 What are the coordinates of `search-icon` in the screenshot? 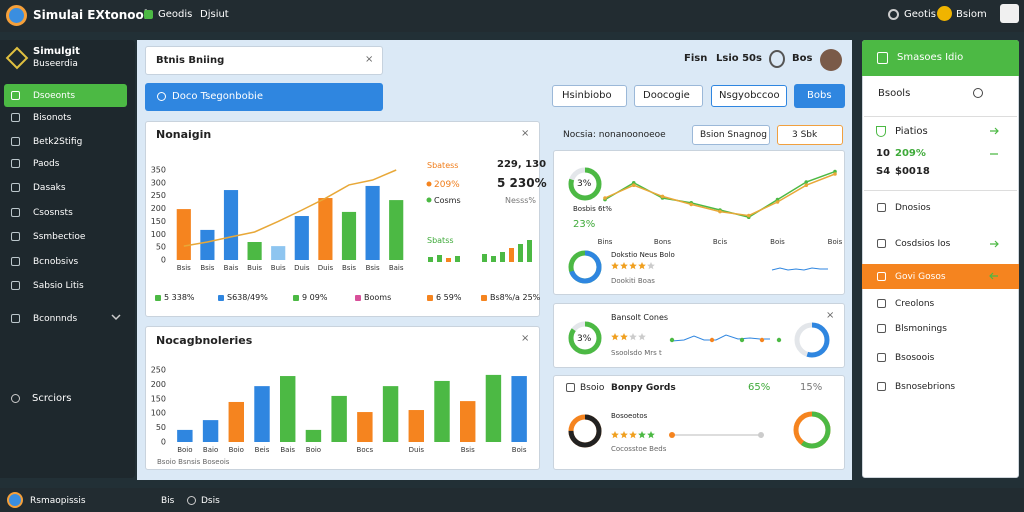 It's located at (978, 93).